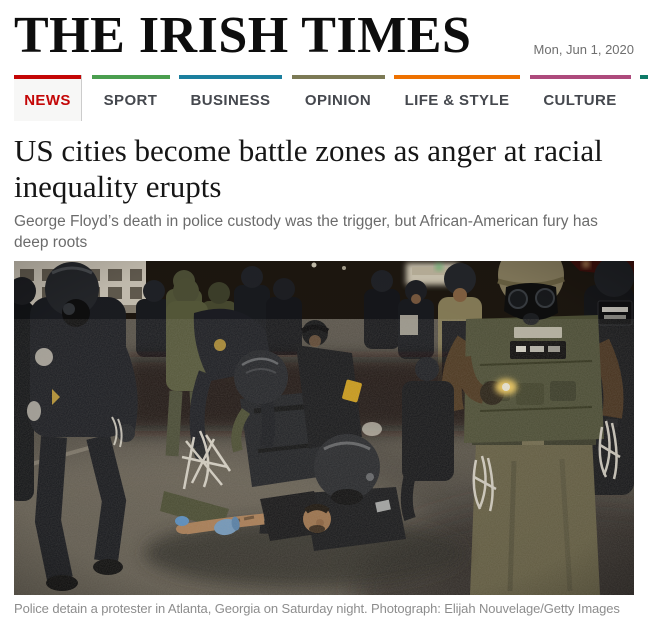 Image resolution: width=648 pixels, height=622 pixels. What do you see at coordinates (580, 77) in the screenshot?
I see `nav-tab-culture-accent-bar` at bounding box center [580, 77].